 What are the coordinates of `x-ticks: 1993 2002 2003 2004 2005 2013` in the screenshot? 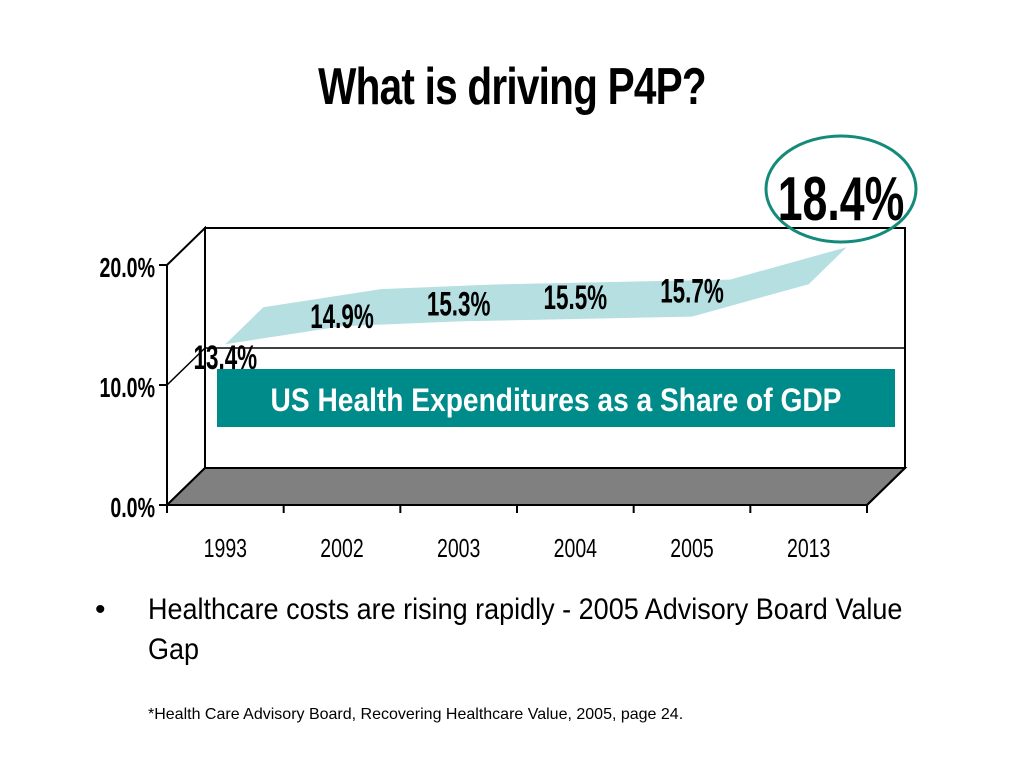 It's located at (517, 534).